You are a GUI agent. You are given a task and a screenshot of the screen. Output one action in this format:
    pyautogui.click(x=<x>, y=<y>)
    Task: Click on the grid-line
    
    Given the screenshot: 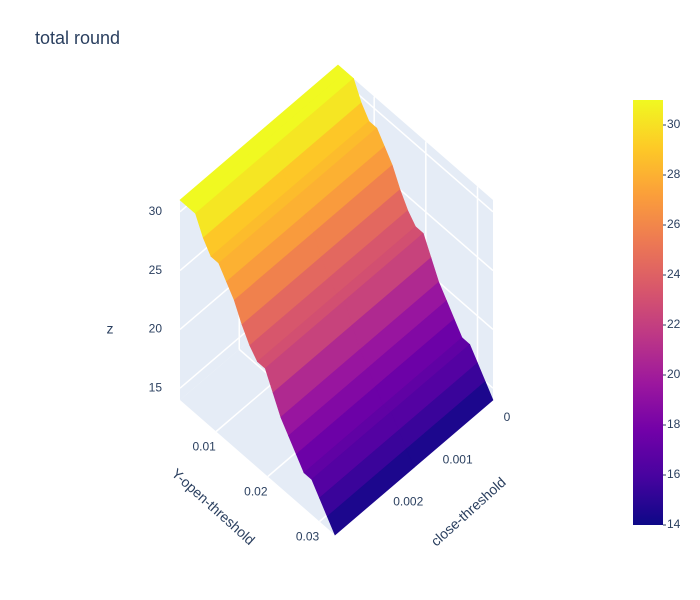 What is the action you would take?
    pyautogui.click(x=415, y=144)
    